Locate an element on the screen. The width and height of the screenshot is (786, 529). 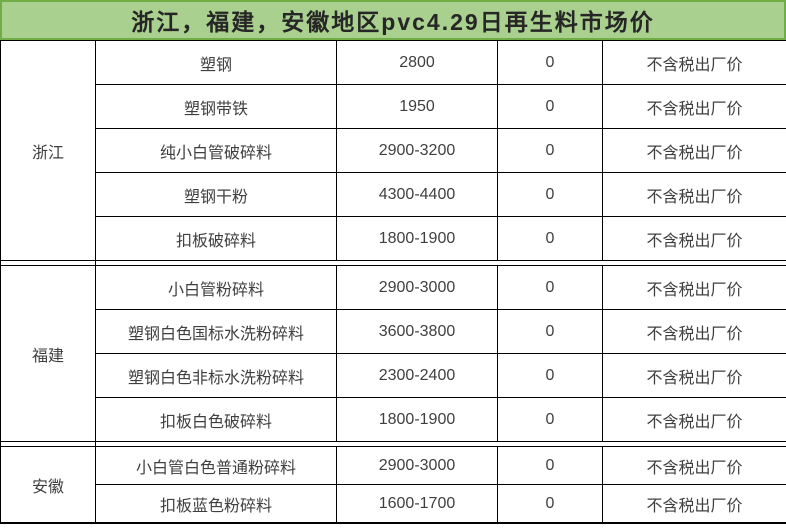
material-cell: 塑钢干粉 is located at coordinates (216, 194).